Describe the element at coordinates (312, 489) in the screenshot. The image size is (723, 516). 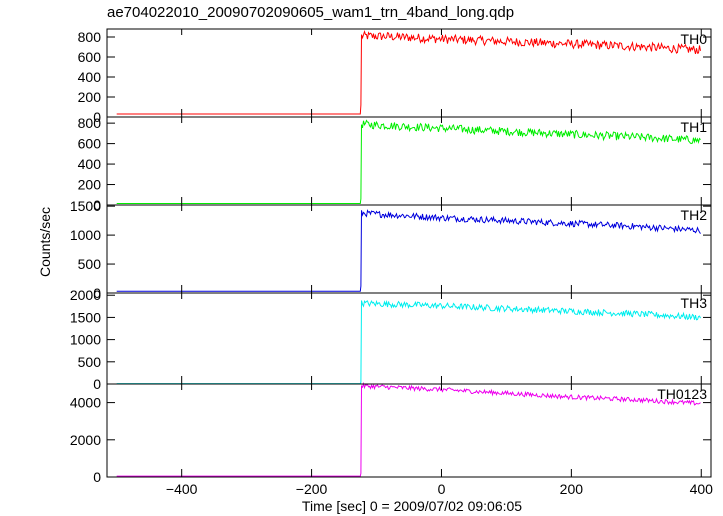
I see `x-tick-label: −200` at that location.